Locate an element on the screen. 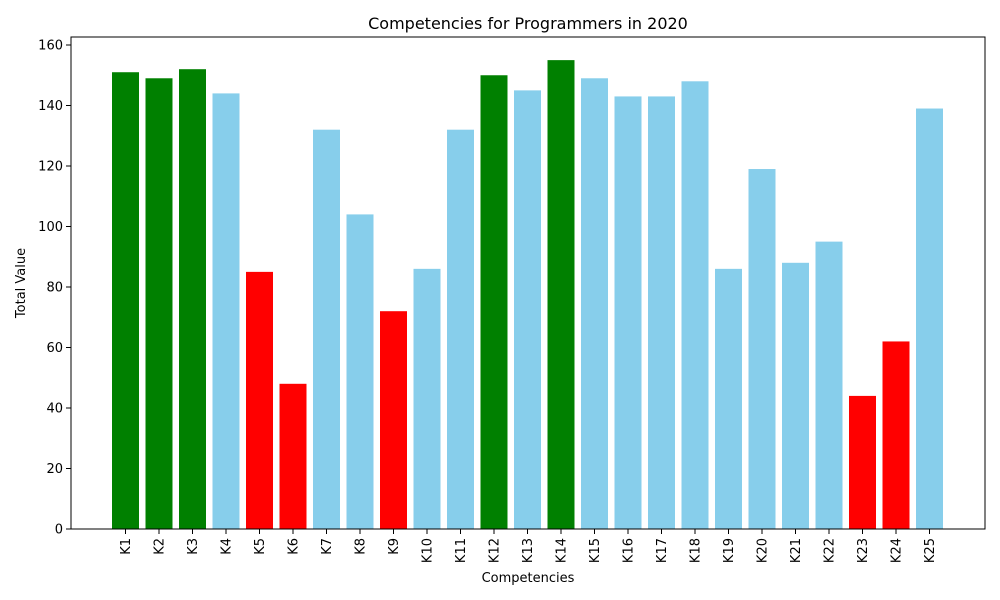 The image size is (1000, 600). x-tick-label: K2 is located at coordinates (160, 546).